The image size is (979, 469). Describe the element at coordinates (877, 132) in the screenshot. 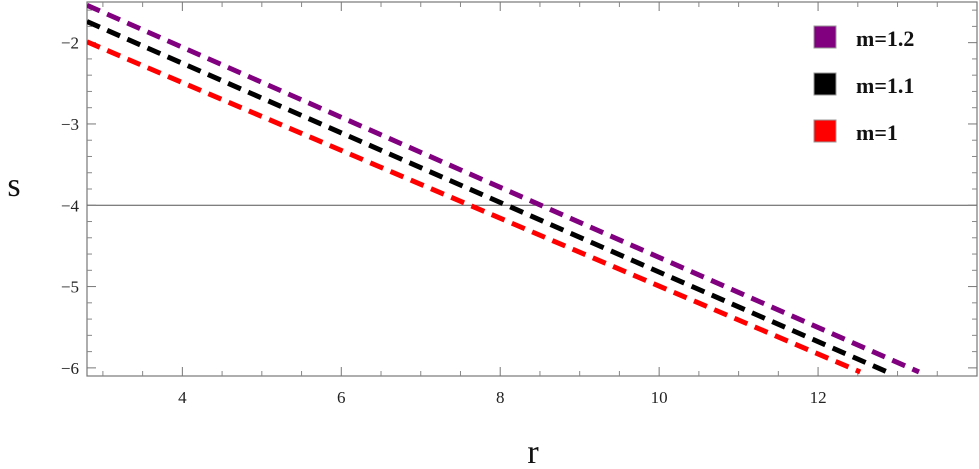

I see `legend-label: m=1` at that location.